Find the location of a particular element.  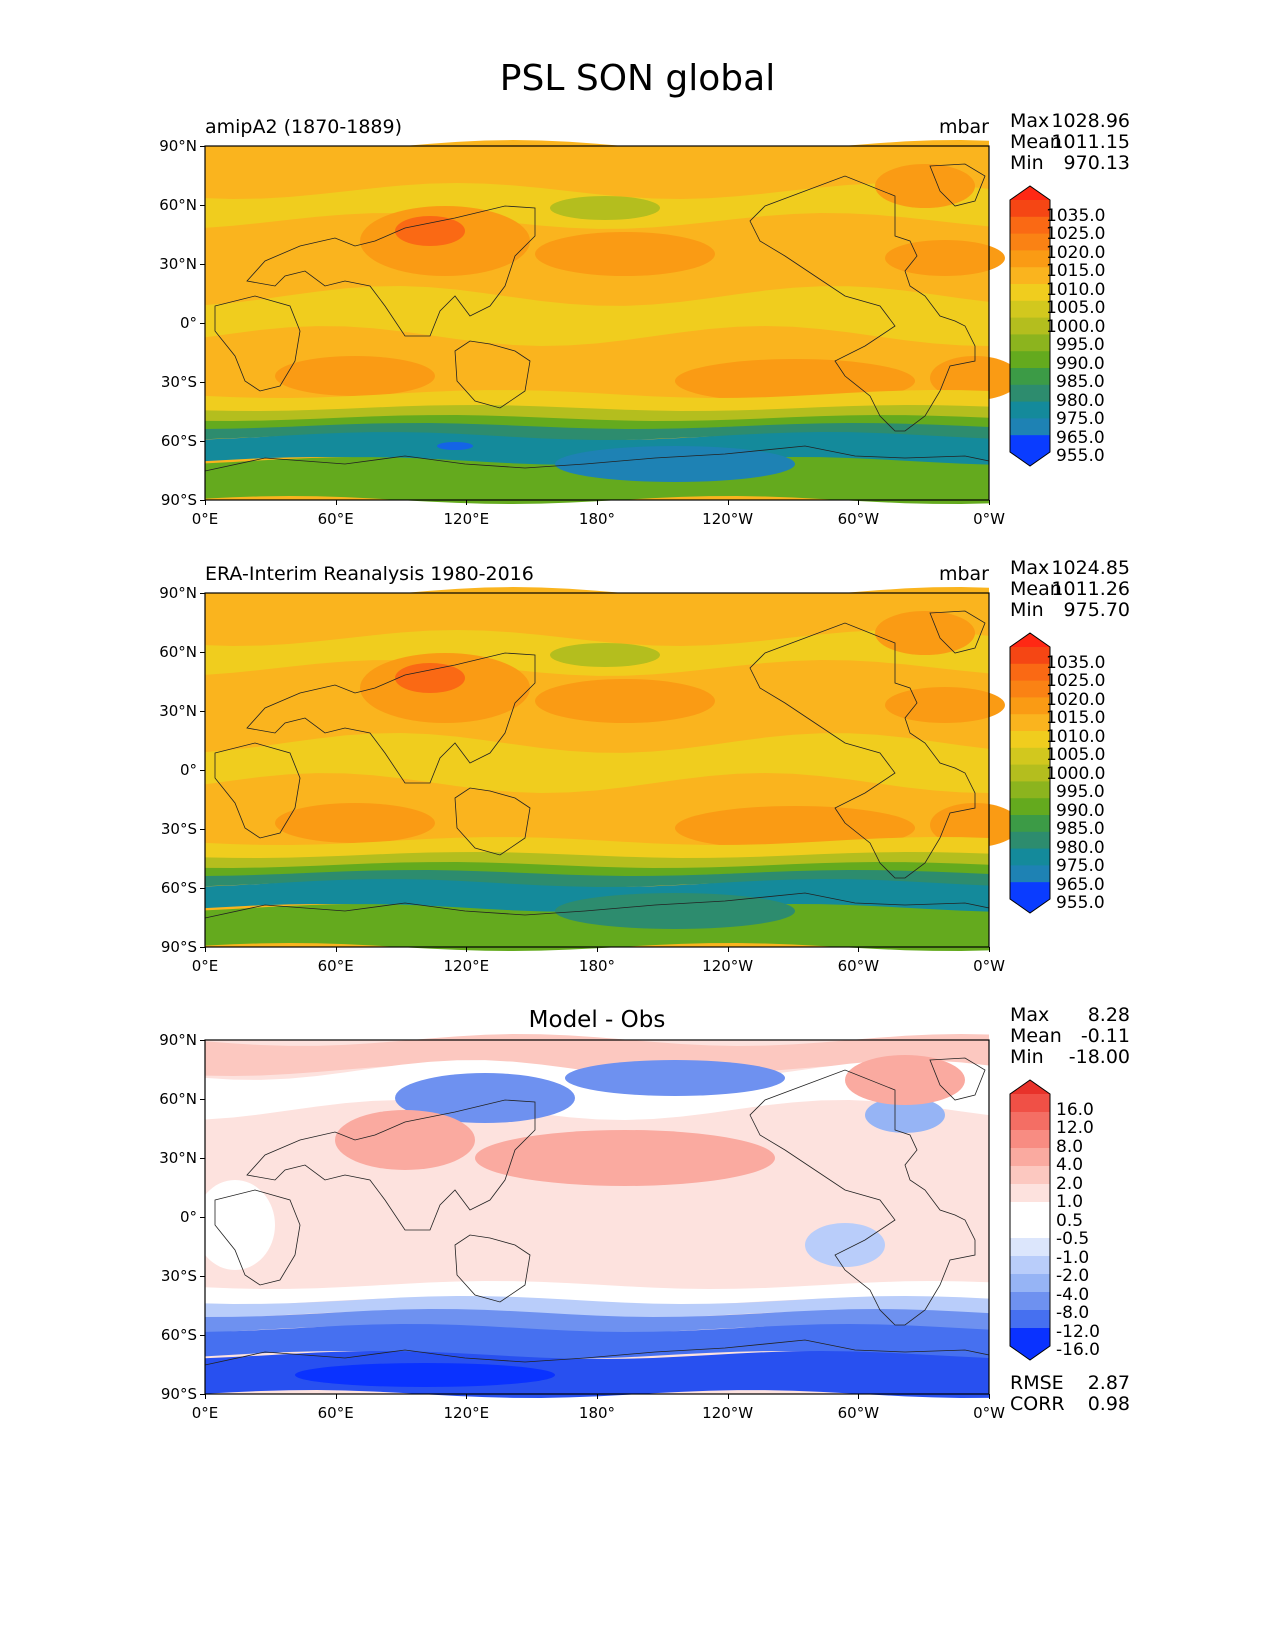

stats-block: Max 8.28 Mean -0.11 Min -18.00 is located at coordinates (1070, 1037).